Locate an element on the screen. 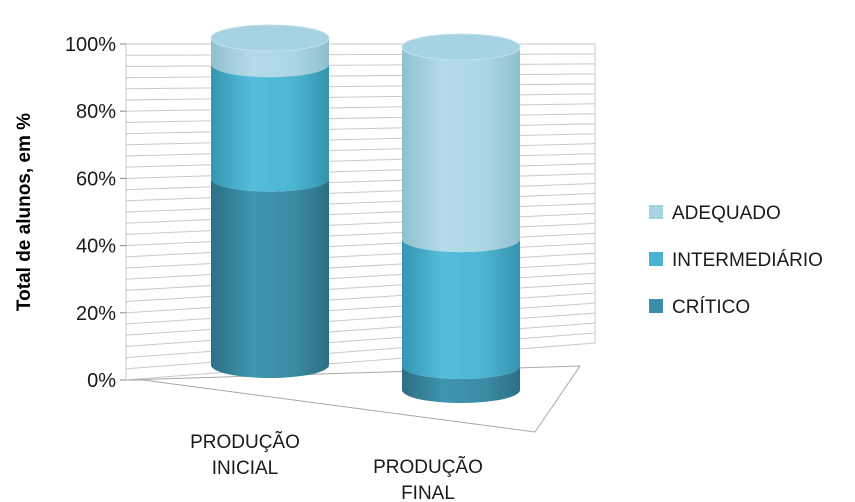 This screenshot has height=502, width=855. y-axis-ticks: 0% 20% 40% 60% 80% 100% is located at coordinates (95, 213).